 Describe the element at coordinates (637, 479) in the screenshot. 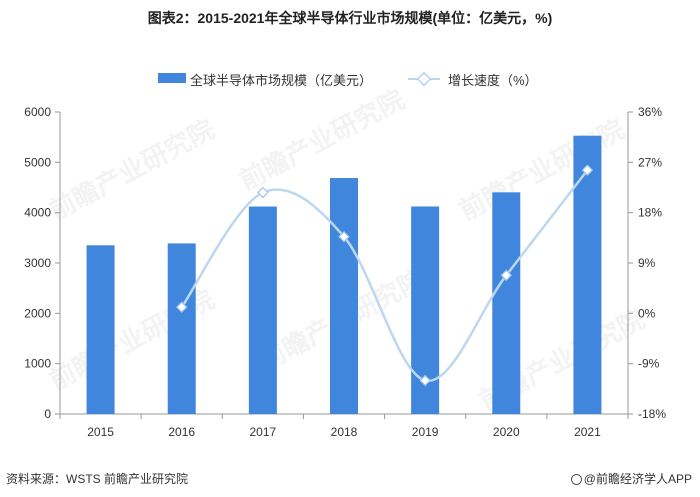

I see `brand-text: @前瞻经济学人APP` at that location.